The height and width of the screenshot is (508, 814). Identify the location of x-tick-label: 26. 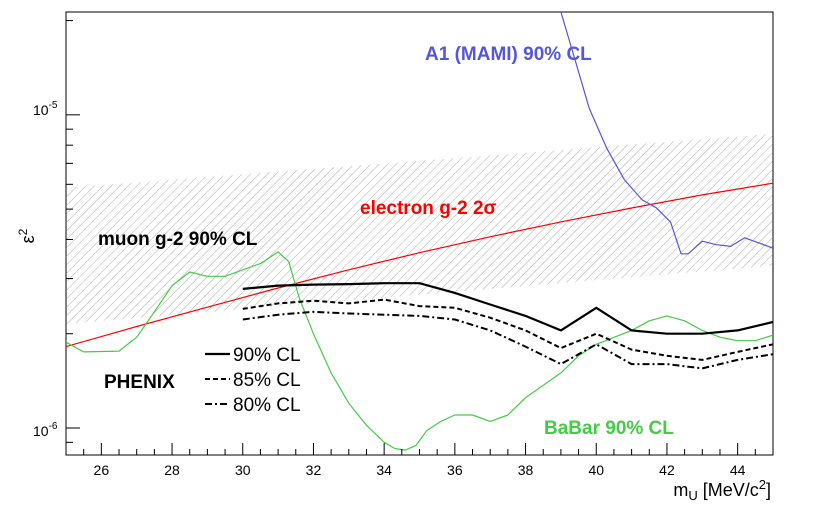
(102, 470).